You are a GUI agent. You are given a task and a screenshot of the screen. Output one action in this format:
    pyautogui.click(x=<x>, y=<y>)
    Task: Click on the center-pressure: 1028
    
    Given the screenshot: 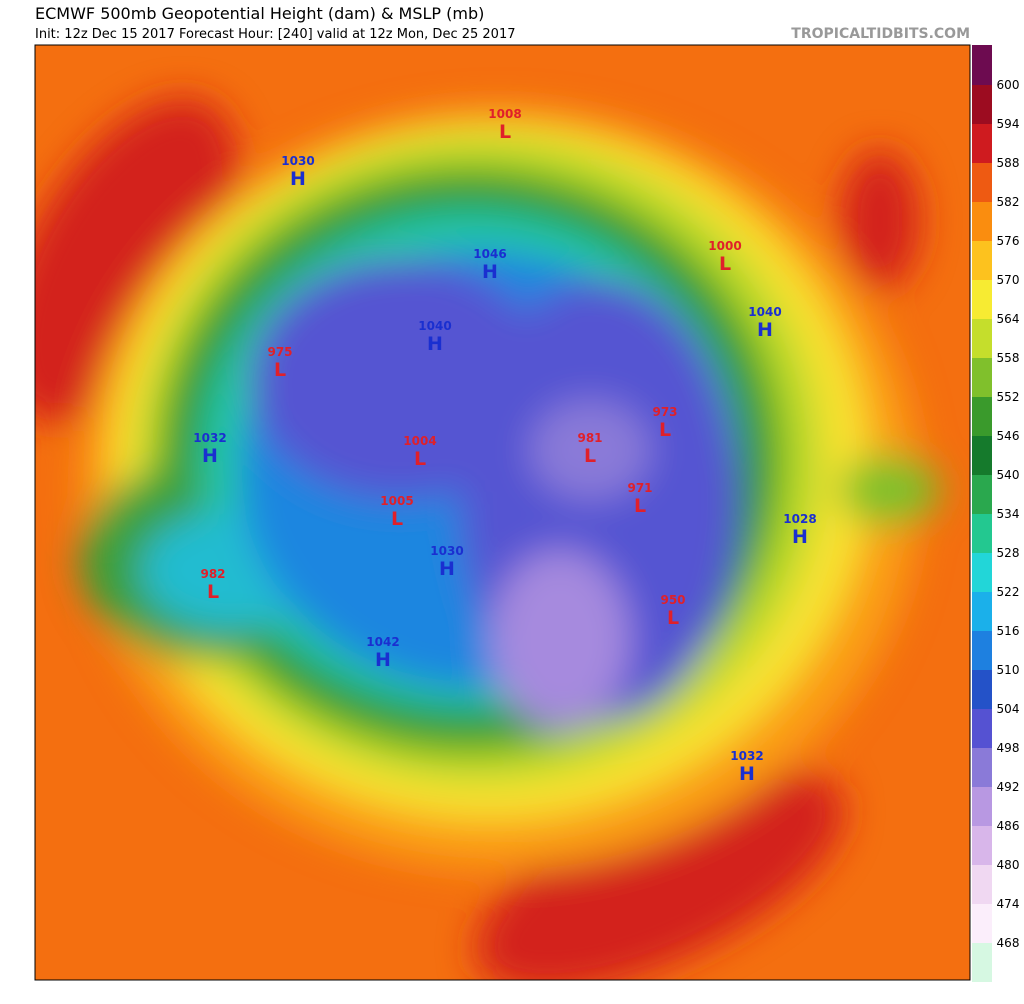 What is the action you would take?
    pyautogui.click(x=799, y=519)
    